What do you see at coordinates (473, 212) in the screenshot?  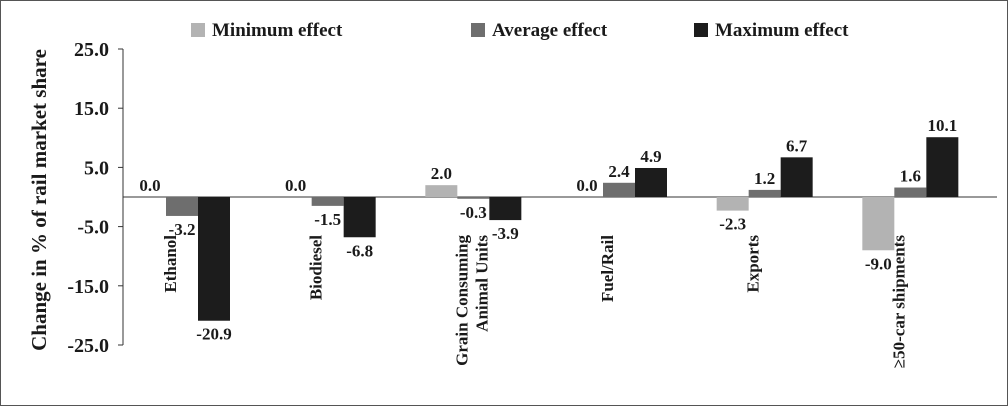 I see `data-label: -0.3` at bounding box center [473, 212].